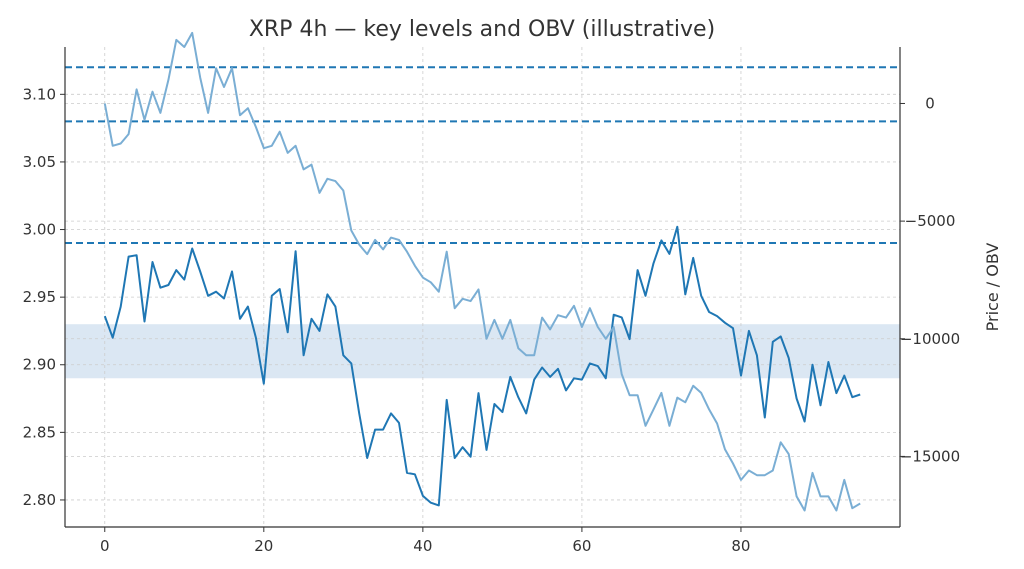  What do you see at coordinates (581, 546) in the screenshot?
I see `x-tick-label: 60` at bounding box center [581, 546].